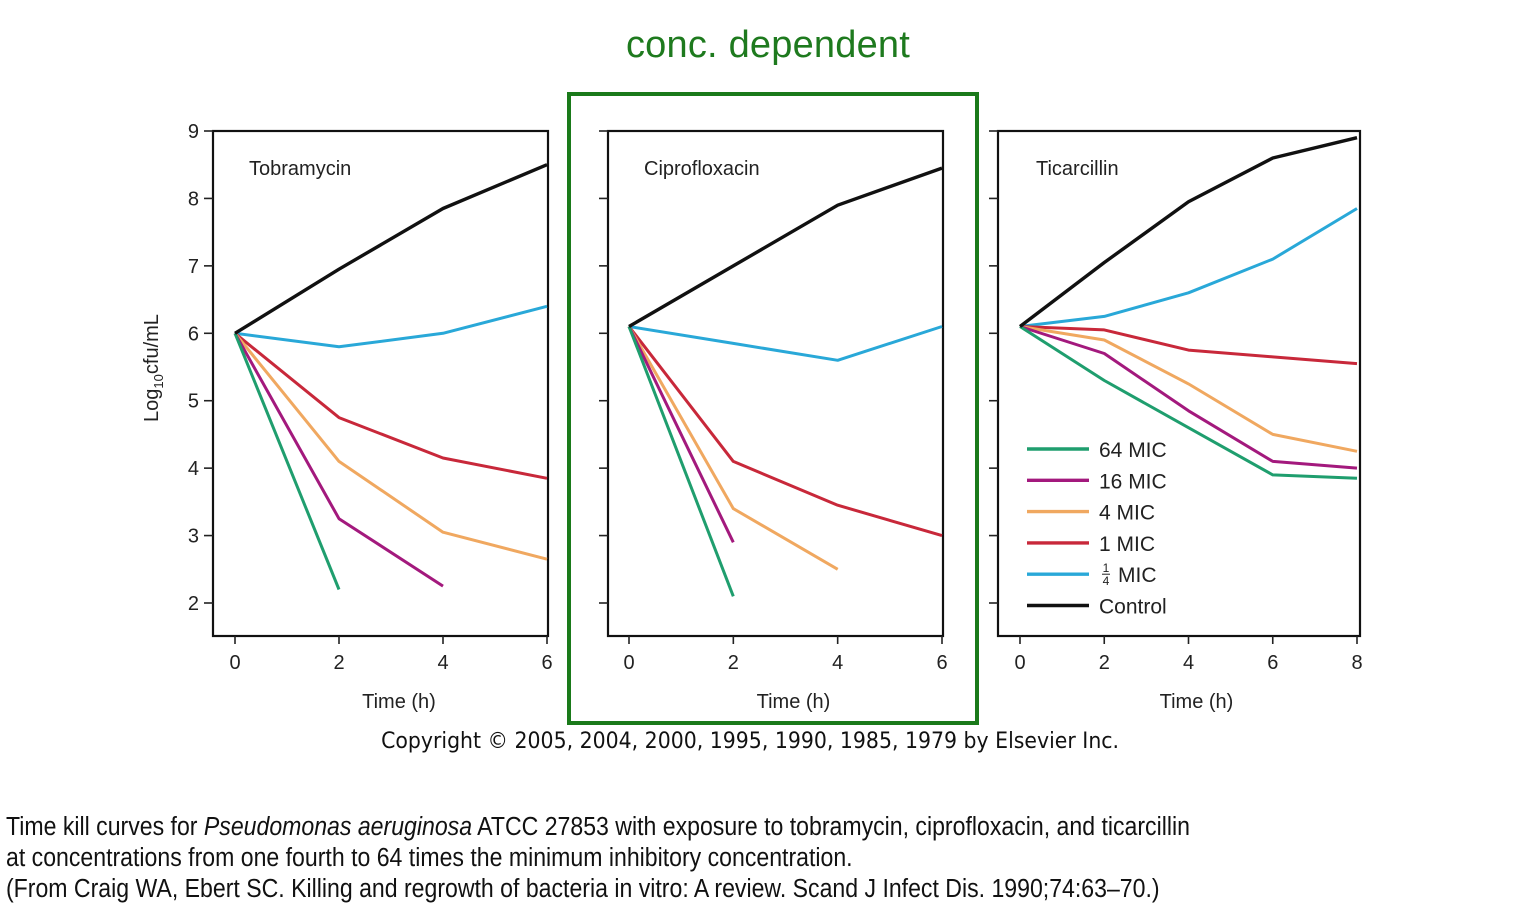 The width and height of the screenshot is (1536, 911). Describe the element at coordinates (193, 199) in the screenshot. I see `y-tick-label: 8` at that location.